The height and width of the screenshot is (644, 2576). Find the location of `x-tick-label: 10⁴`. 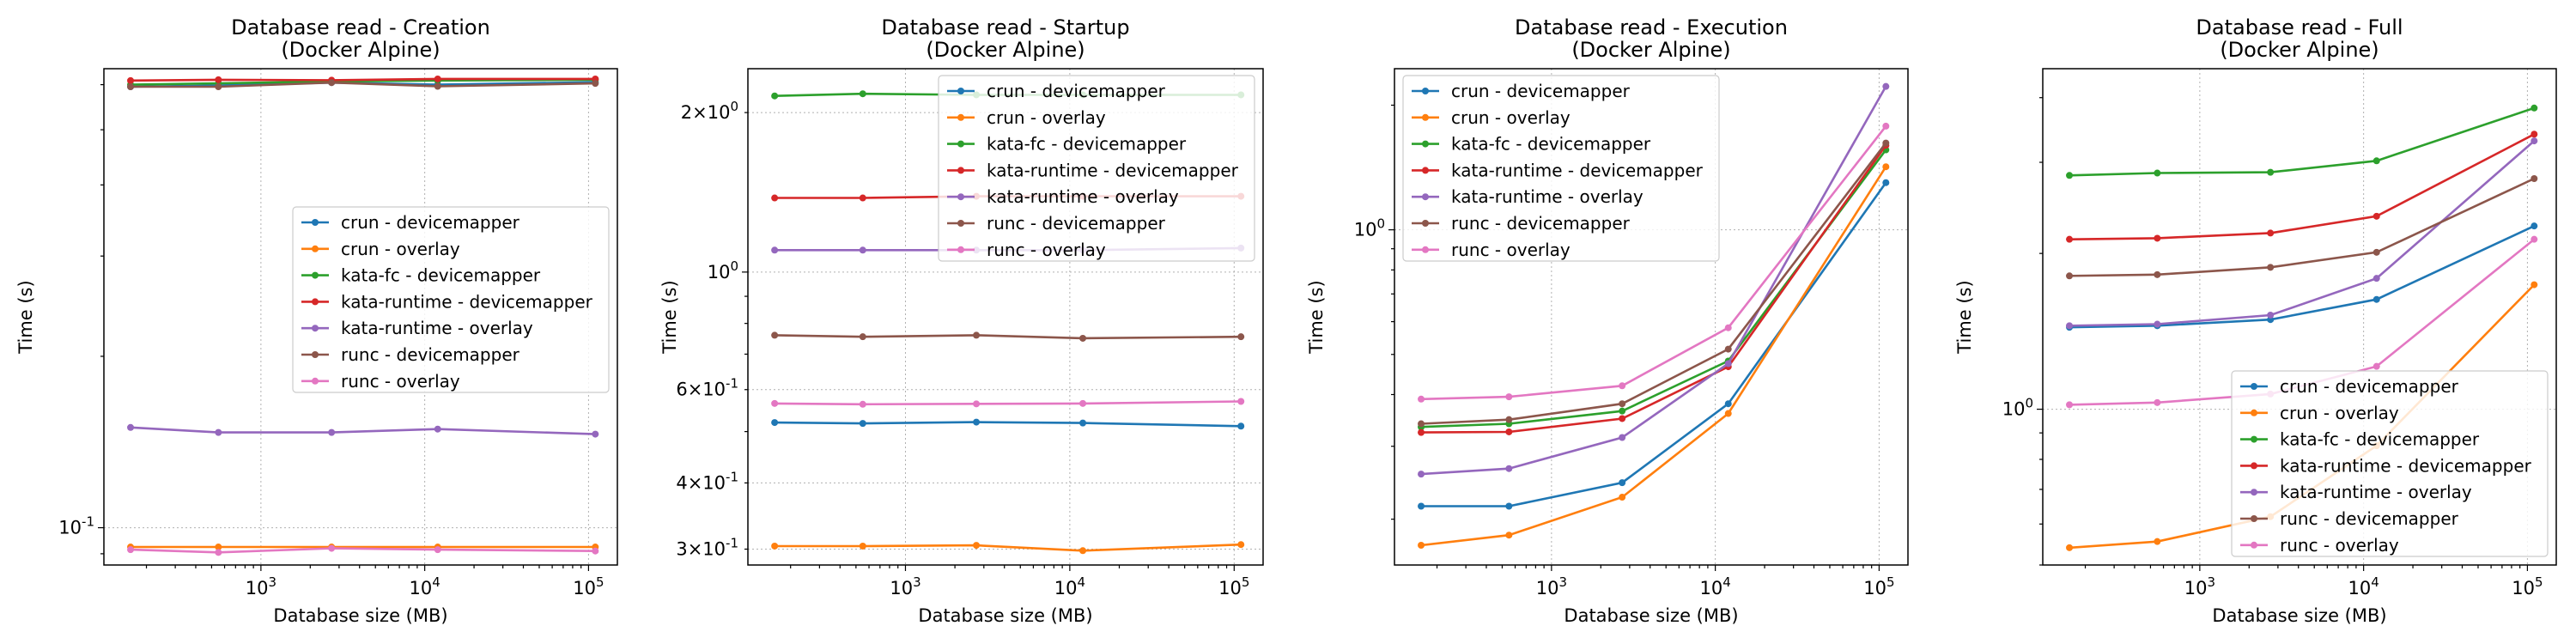

x-tick-label: 10⁴ is located at coordinates (2363, 586).